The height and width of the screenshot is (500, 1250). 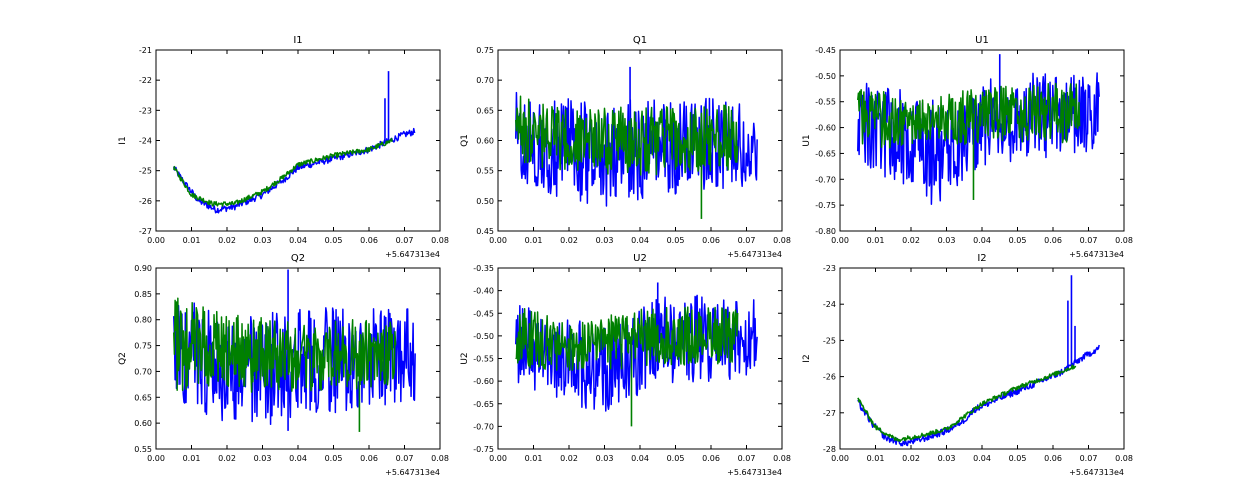 I want to click on y-tick-label: -28, so click(x=829, y=449).